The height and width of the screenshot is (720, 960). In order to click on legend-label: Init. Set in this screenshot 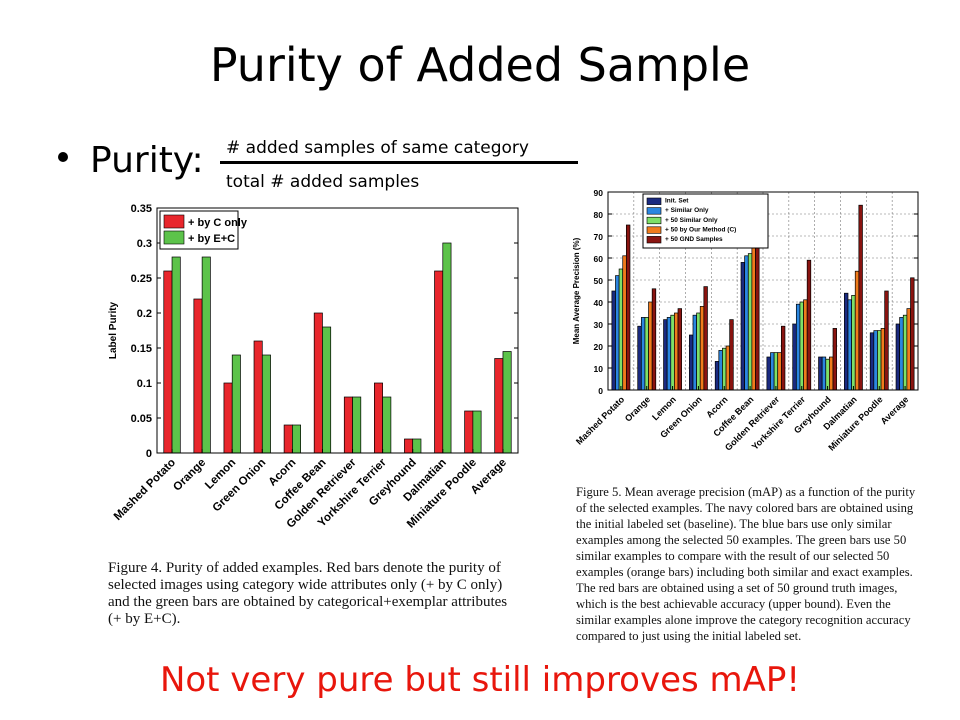, I will do `click(677, 201)`.